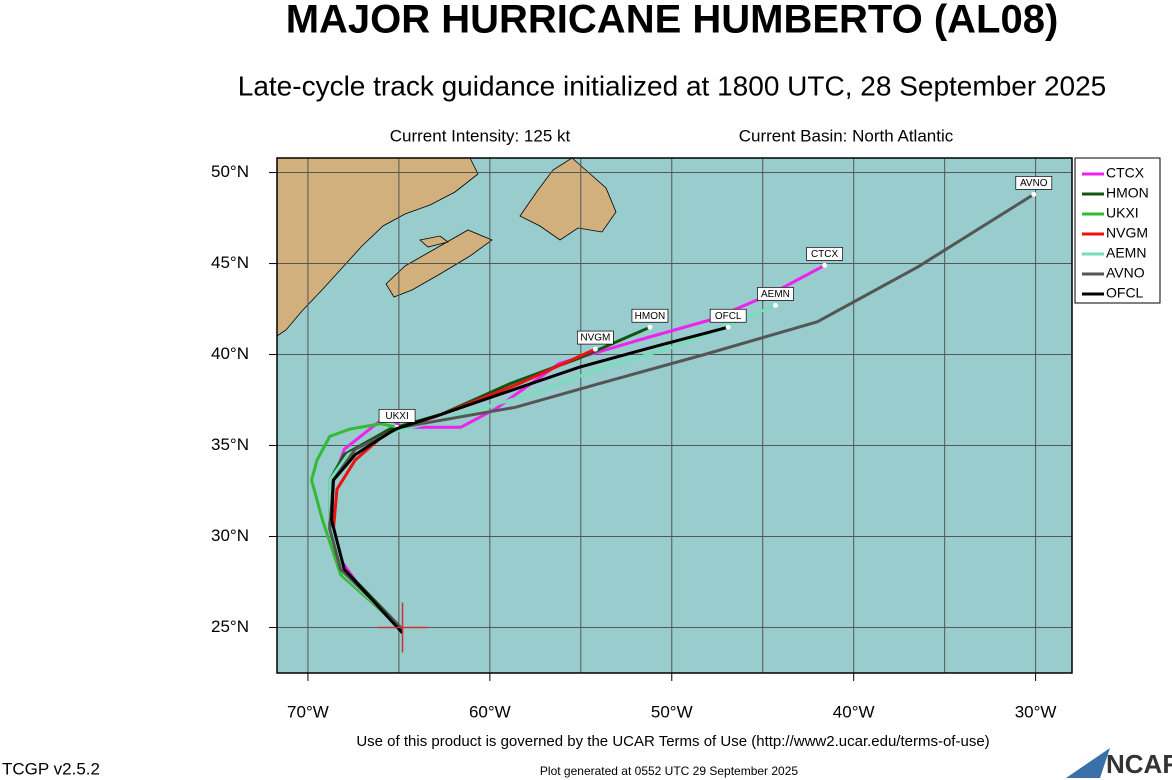  I want to click on y-tick-label: 50°N, so click(230, 171).